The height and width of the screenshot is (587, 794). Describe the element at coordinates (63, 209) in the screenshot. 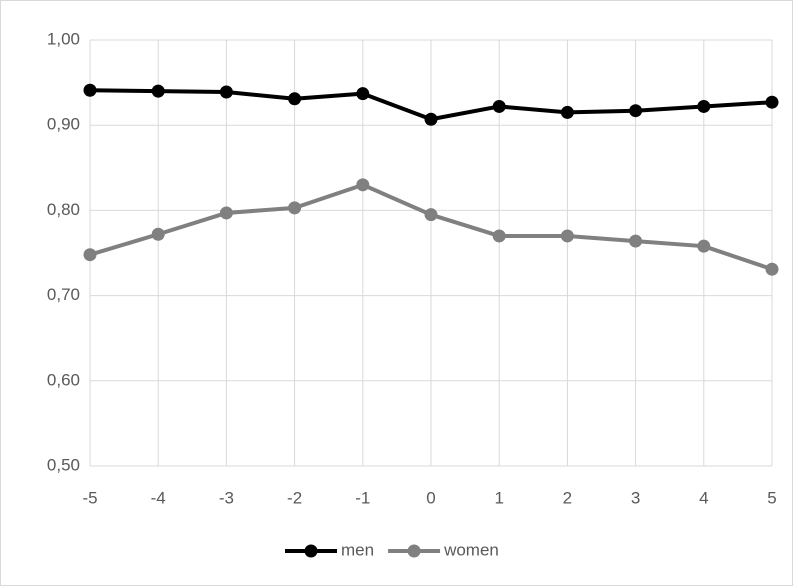

I see `y-tick-label: 0,80` at that location.